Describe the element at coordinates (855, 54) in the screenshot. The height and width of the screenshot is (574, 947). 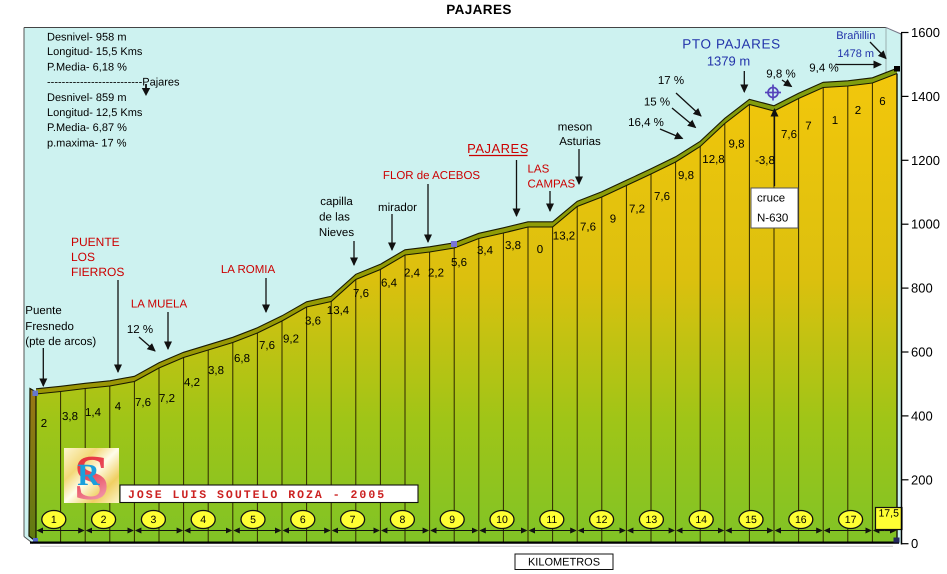
I see `svg-text: 1478 m` at that location.